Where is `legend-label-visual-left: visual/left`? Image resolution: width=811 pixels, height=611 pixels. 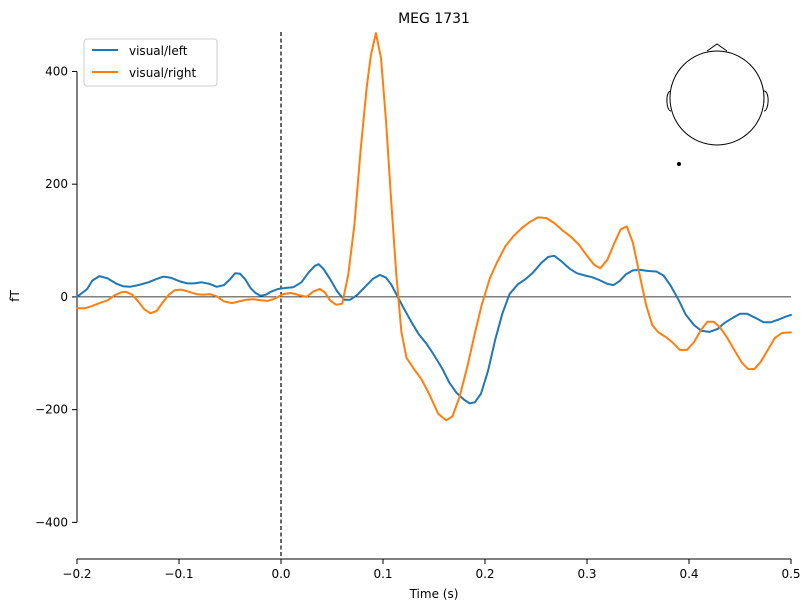 legend-label-visual-left: visual/left is located at coordinates (158, 51).